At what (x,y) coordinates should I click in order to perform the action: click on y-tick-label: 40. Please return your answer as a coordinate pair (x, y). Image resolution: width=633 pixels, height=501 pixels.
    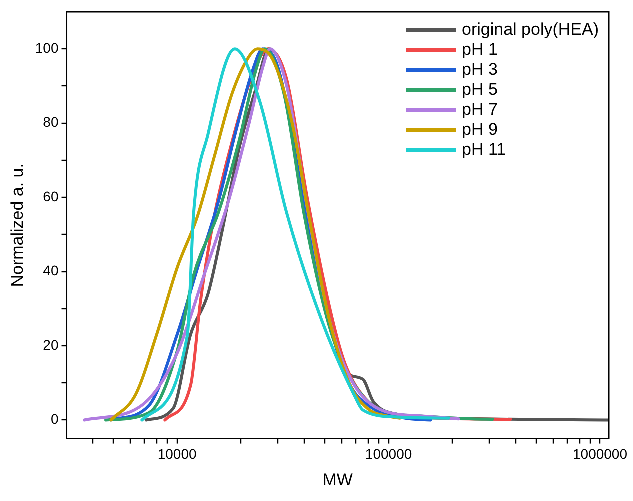
    Looking at the image, I should click on (51, 270).